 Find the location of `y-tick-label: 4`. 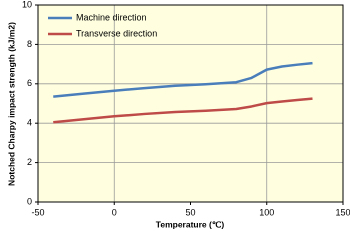

y-tick-label: 4 is located at coordinates (29, 123).